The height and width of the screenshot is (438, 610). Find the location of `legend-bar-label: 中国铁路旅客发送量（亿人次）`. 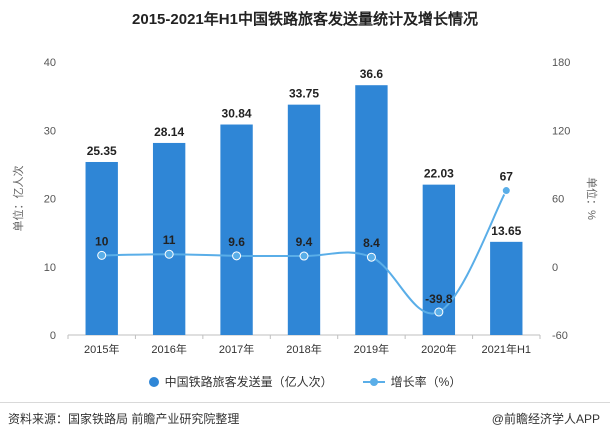

legend-bar-label: 中国铁路旅客发送量（亿人次） is located at coordinates (248, 382).